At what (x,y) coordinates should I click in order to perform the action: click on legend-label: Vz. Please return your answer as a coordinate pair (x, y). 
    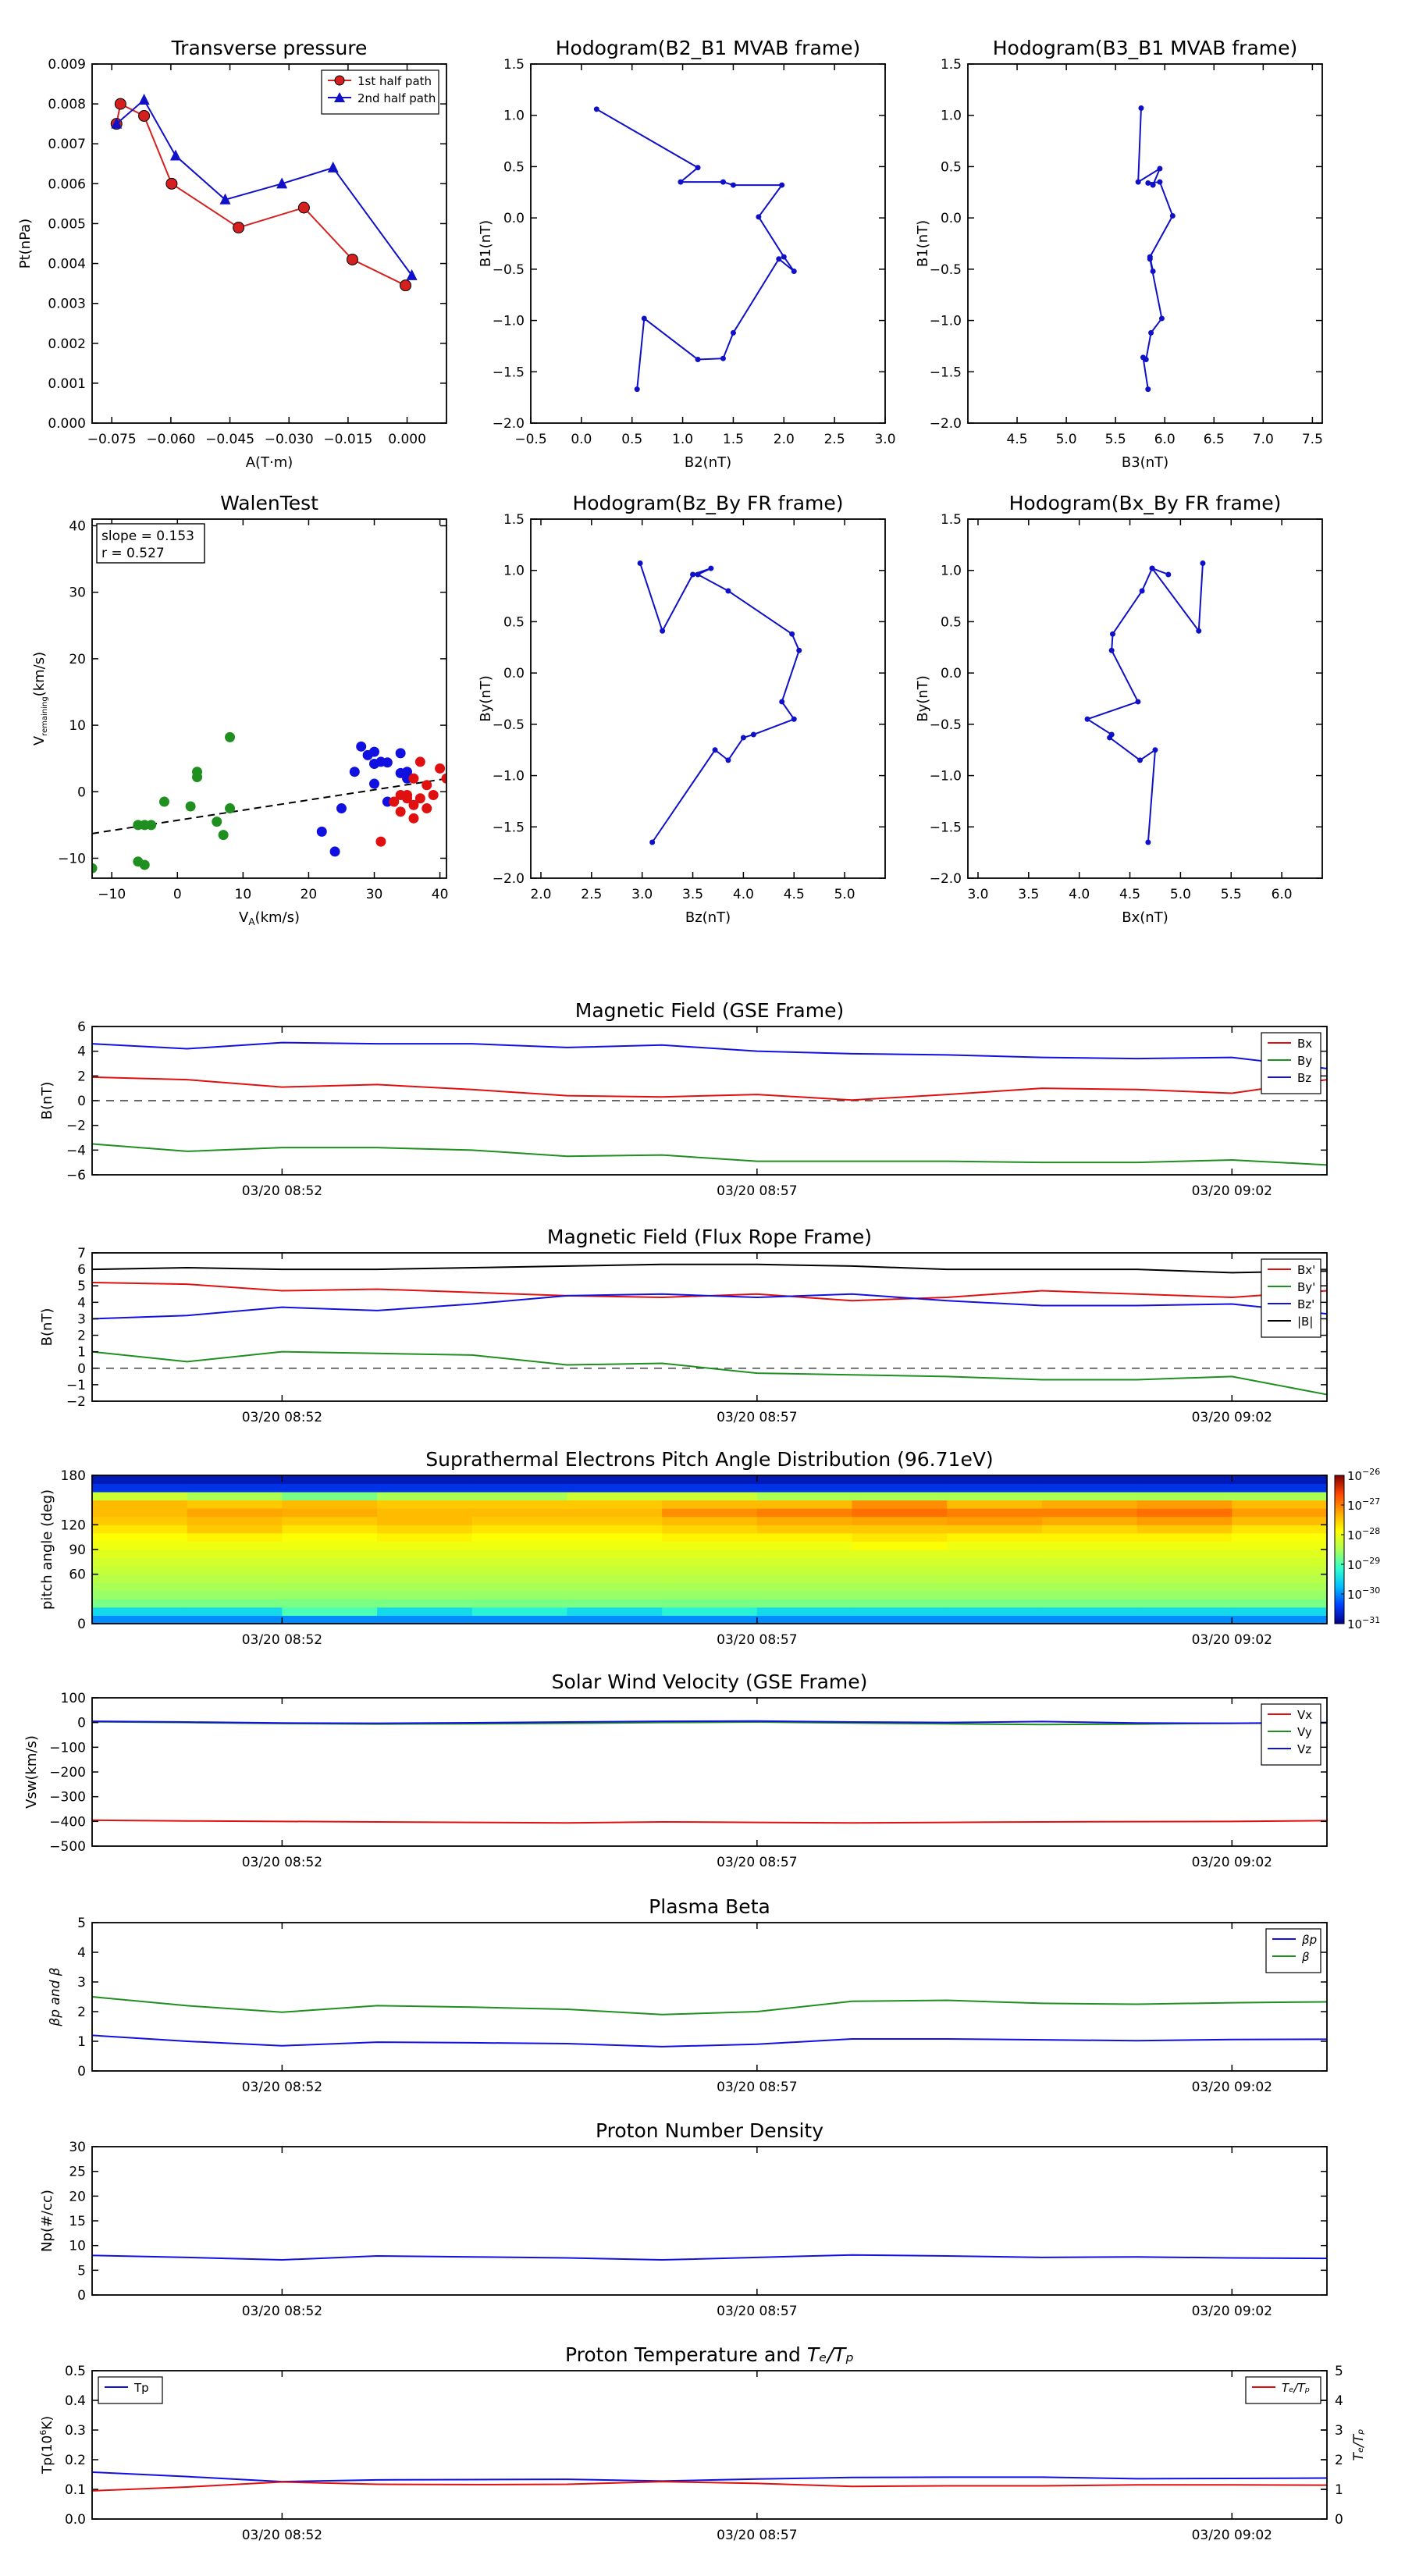
    Looking at the image, I should click on (1304, 1749).